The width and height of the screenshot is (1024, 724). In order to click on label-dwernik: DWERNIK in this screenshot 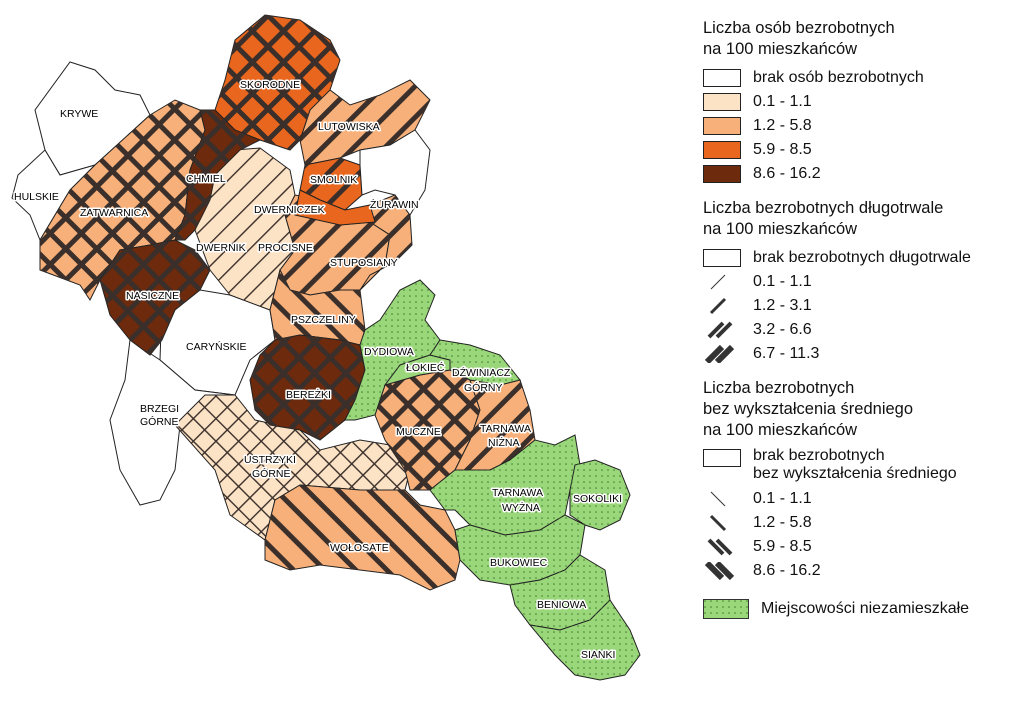, I will do `click(221, 248)`.